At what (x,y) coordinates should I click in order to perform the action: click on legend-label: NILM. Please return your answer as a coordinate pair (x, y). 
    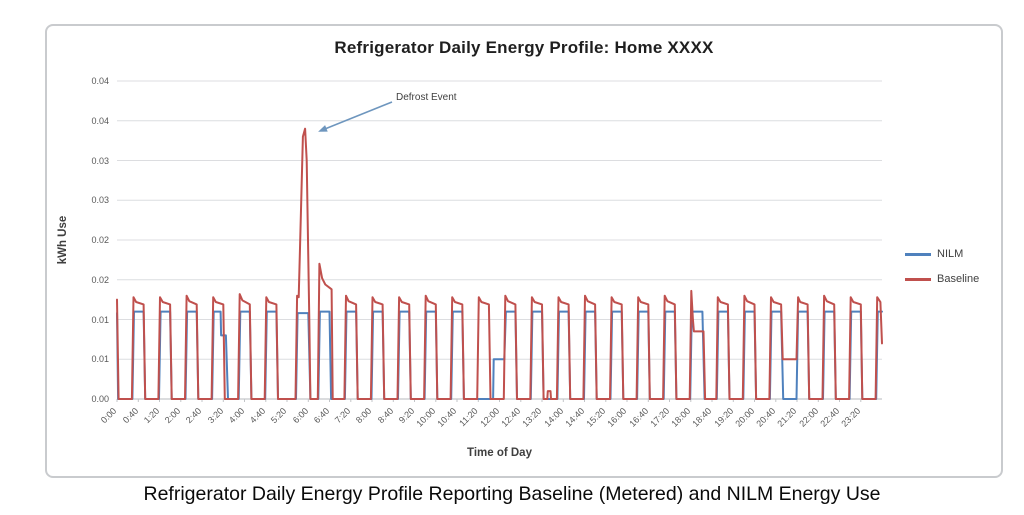
    Looking at the image, I should click on (950, 254).